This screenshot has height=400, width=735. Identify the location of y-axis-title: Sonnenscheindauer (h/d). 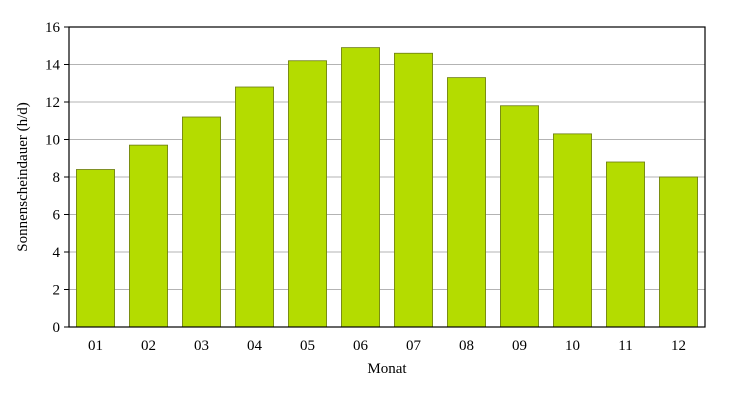
(23, 177).